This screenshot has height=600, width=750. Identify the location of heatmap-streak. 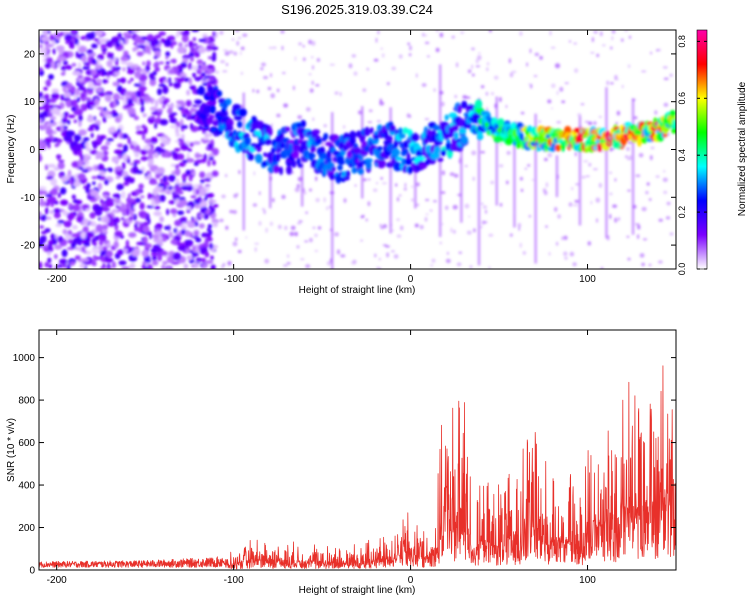
(580, 170).